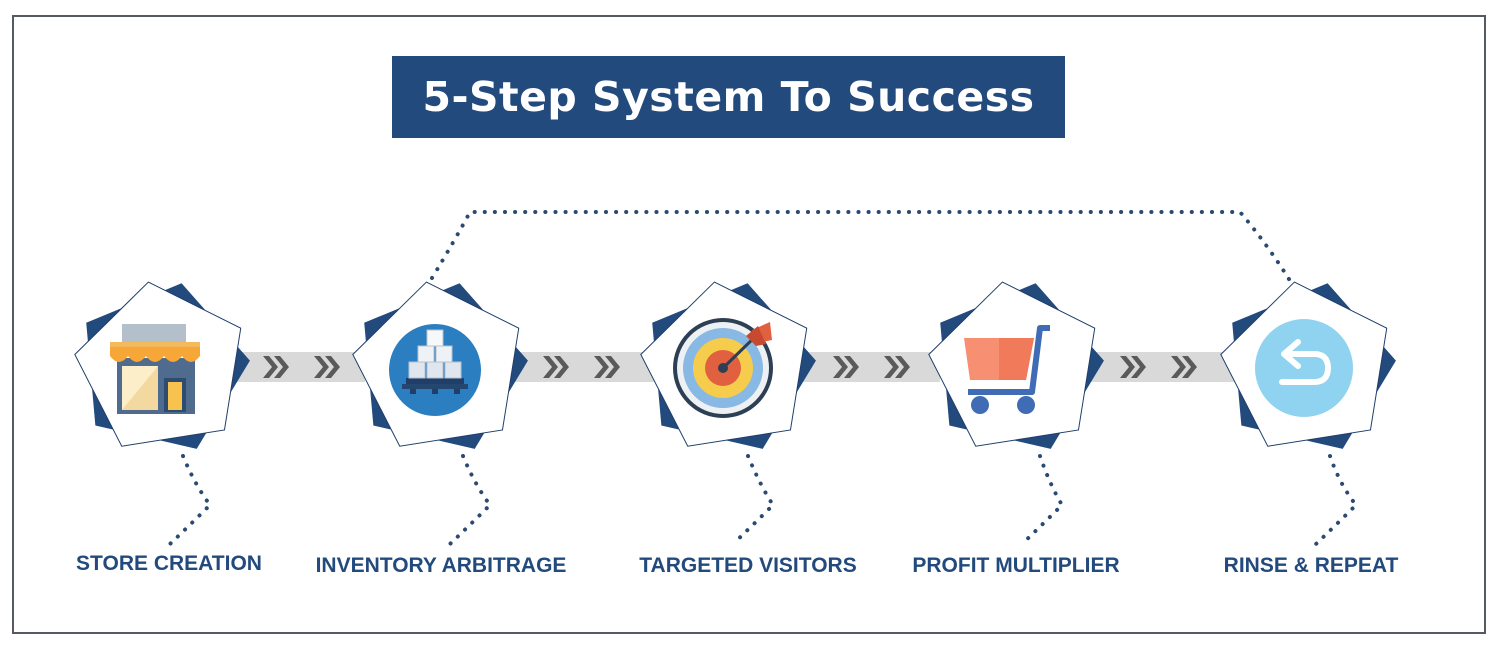 The width and height of the screenshot is (1500, 650). I want to click on step-label-profit-multiplier: PROFIT MULTIPLIER, so click(1016, 565).